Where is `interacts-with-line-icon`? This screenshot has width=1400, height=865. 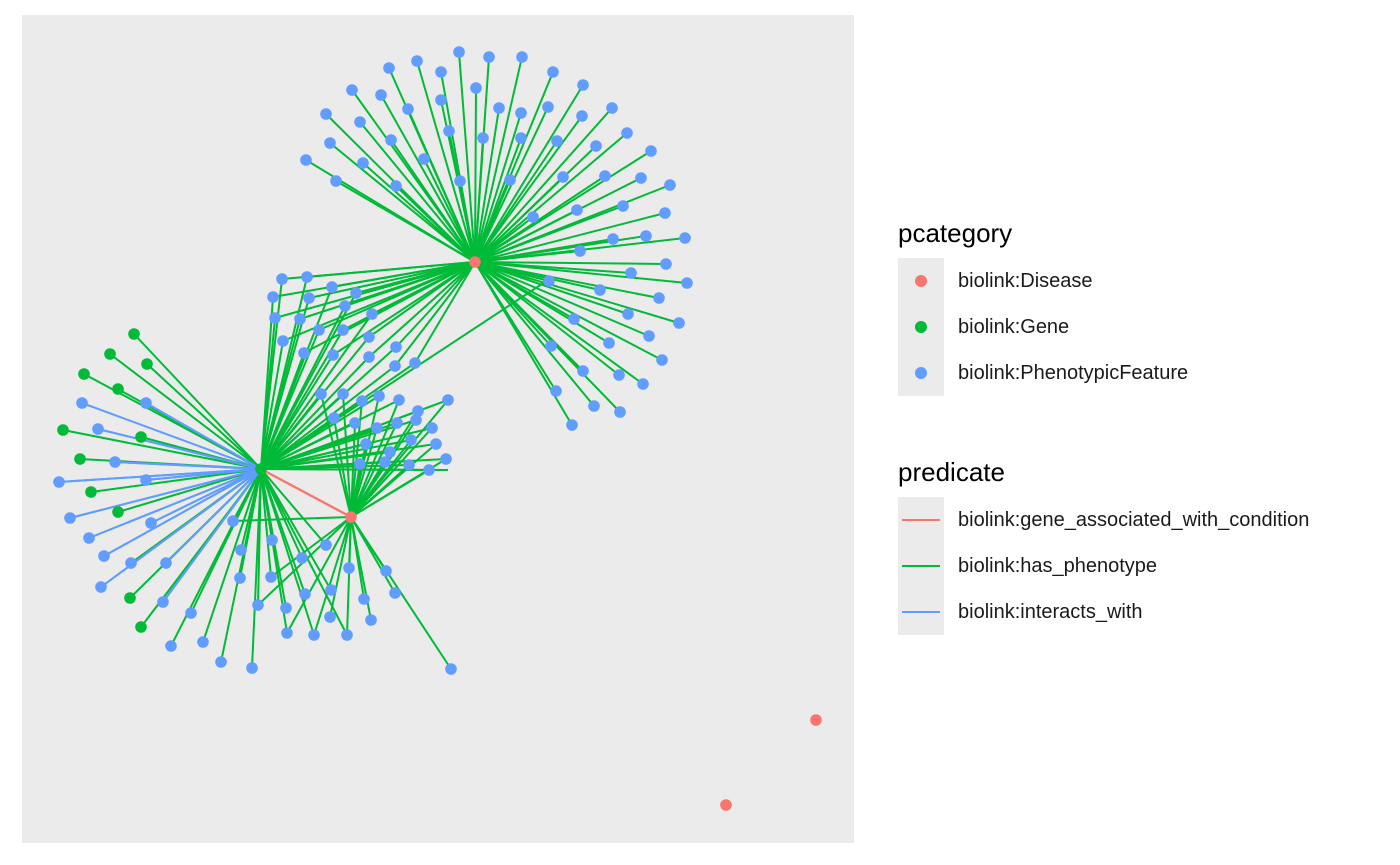 interacts-with-line-icon is located at coordinates (921, 612).